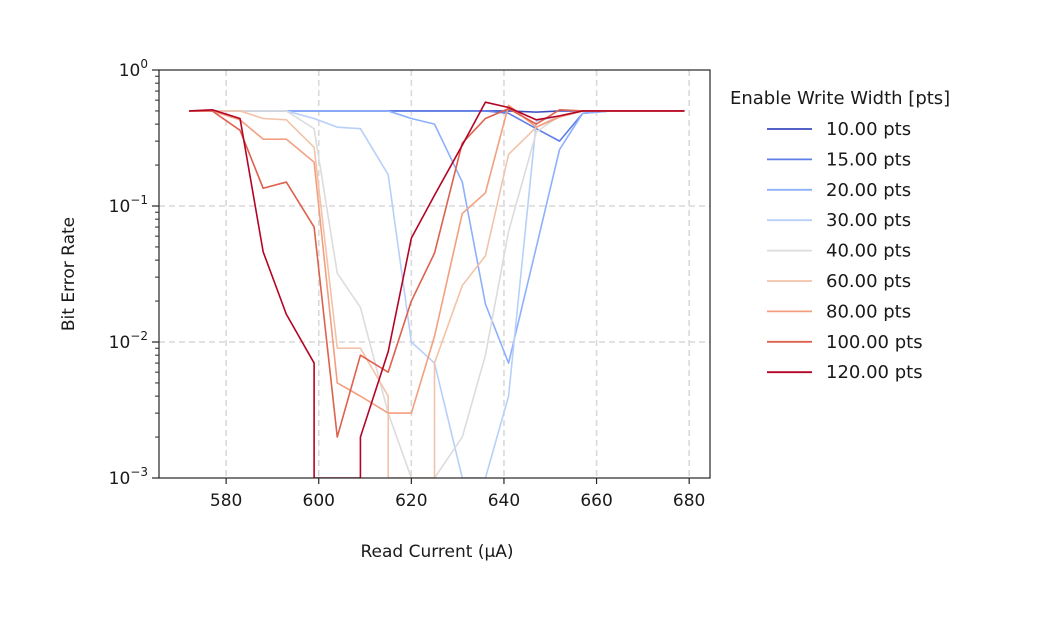  Describe the element at coordinates (436, 552) in the screenshot. I see `x-axis-title: Read Current (μA)` at that location.